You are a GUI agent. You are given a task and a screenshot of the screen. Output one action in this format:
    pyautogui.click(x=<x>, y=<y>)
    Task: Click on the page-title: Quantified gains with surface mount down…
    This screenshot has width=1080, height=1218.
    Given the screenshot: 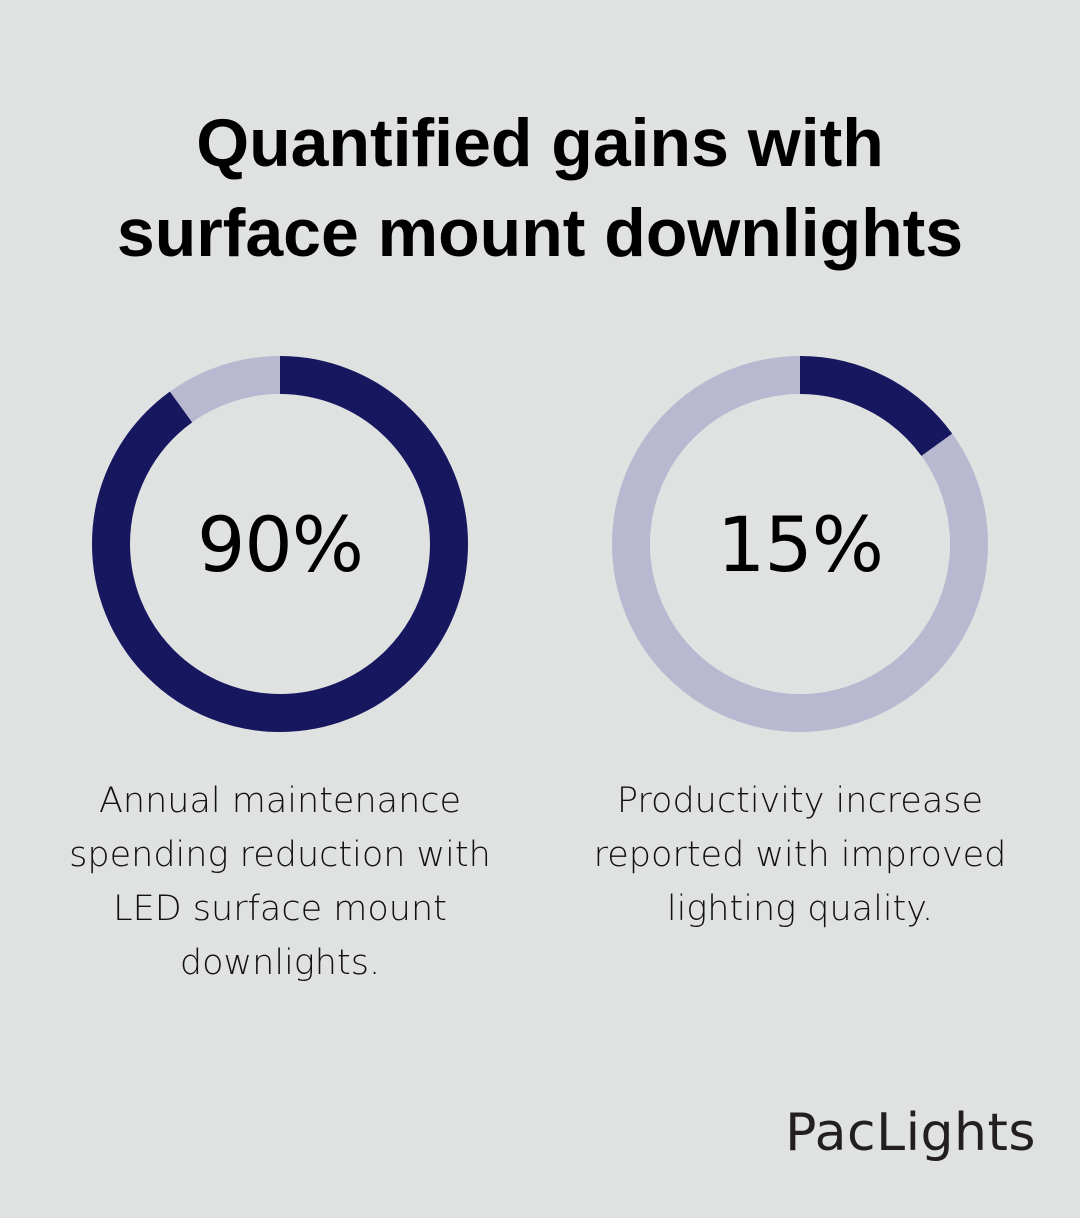 What is the action you would take?
    pyautogui.click(x=540, y=188)
    